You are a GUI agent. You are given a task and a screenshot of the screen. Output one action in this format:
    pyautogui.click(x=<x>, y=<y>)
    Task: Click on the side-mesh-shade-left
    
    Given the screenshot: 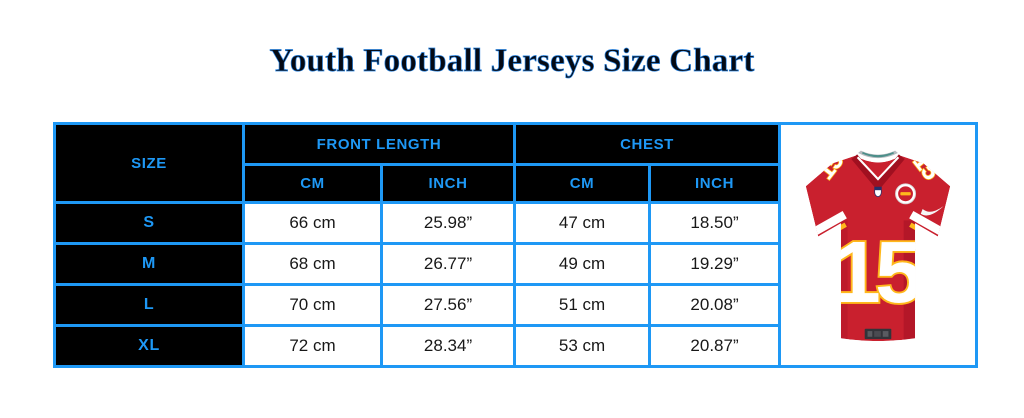 What is the action you would take?
    pyautogui.click(x=844, y=280)
    